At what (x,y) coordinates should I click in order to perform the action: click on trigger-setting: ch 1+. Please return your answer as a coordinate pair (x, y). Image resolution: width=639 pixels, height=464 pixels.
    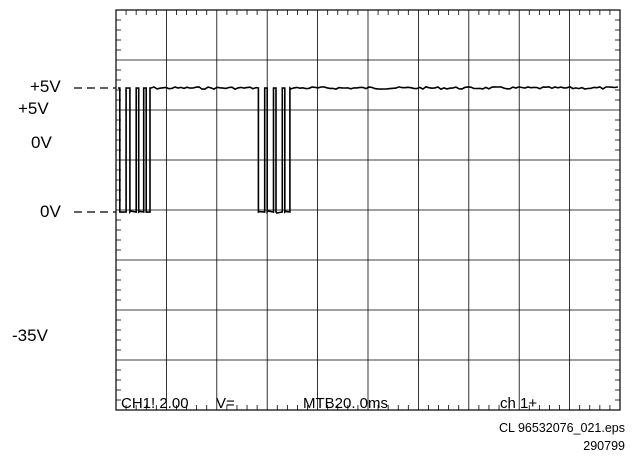
    Looking at the image, I should click on (519, 403).